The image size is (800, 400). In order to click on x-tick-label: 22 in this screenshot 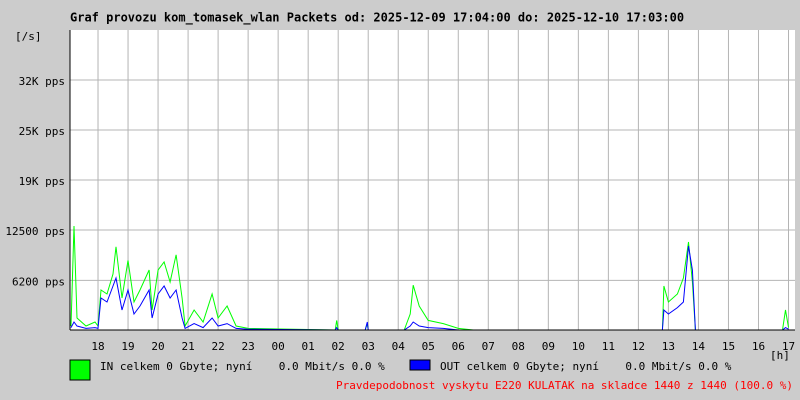, I will do `click(217, 346)`.